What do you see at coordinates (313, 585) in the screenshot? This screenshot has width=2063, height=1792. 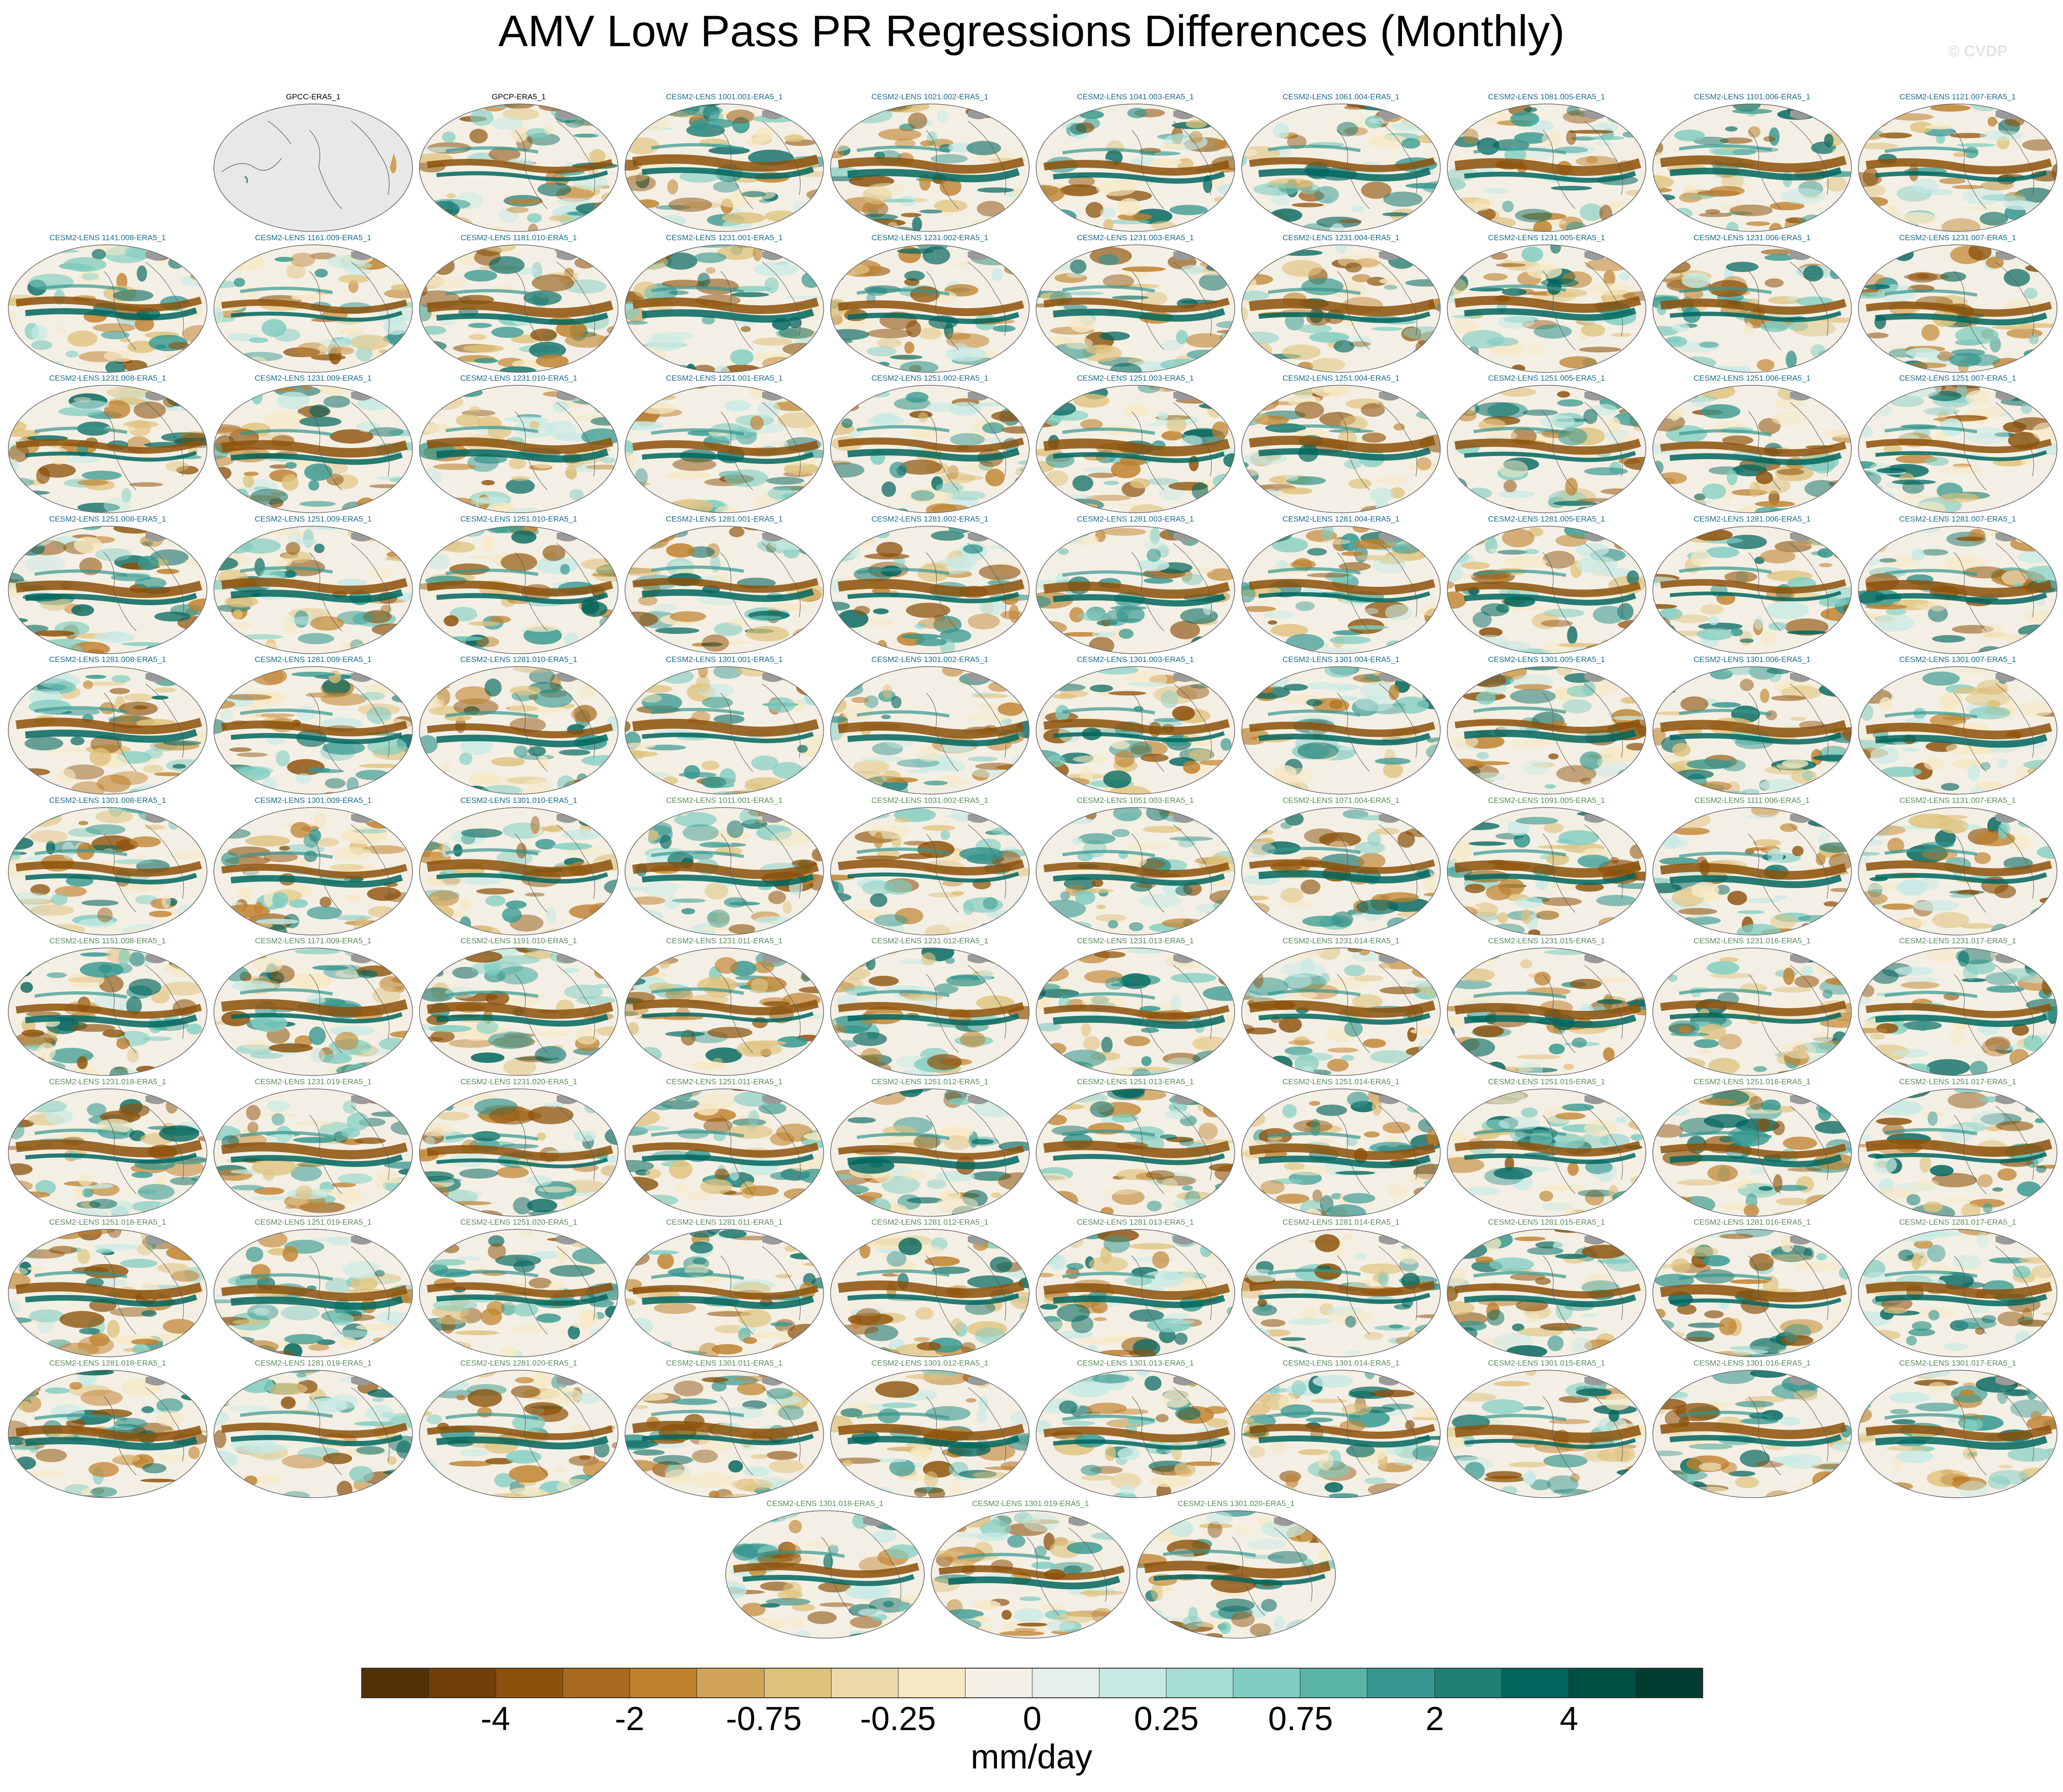 I see `map-panel: CESM2-LENS 1251.009-ERA5_1` at bounding box center [313, 585].